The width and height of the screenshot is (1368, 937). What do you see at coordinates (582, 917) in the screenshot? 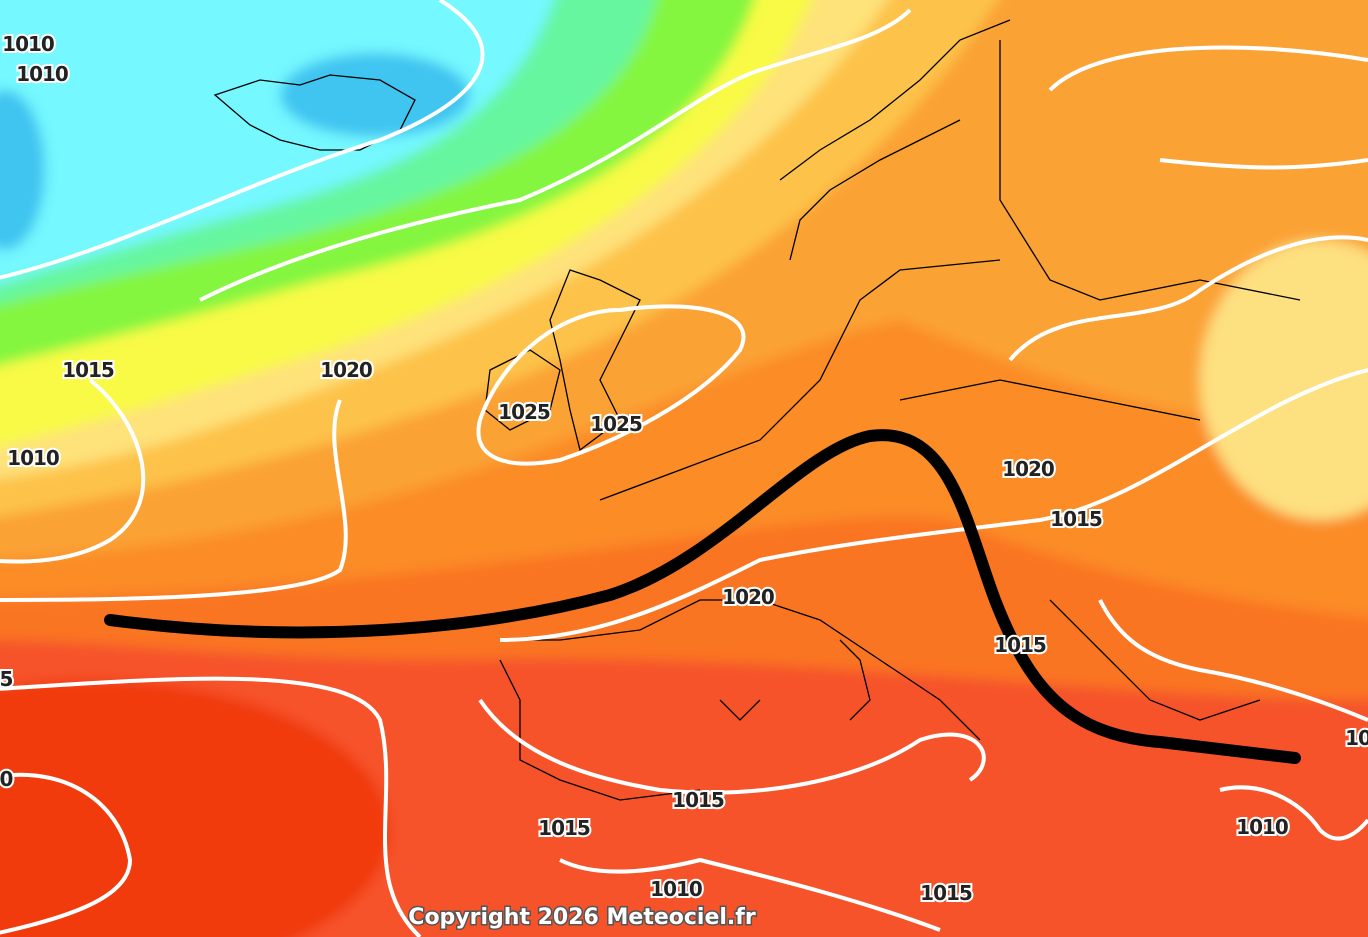
I see `copyright: Copyright 2026 Meteociel.fr` at bounding box center [582, 917].